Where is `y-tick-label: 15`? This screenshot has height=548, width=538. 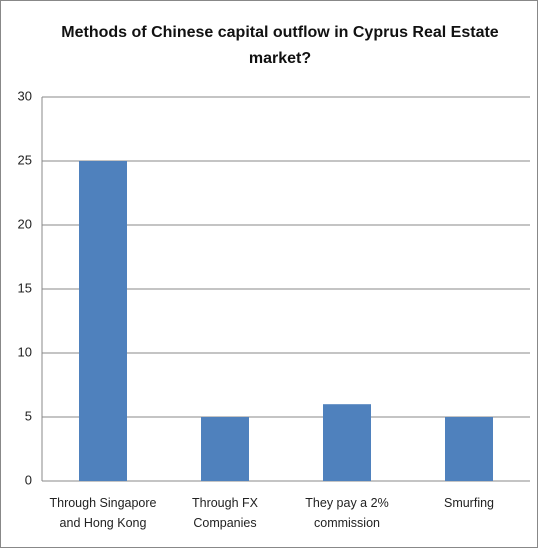
y-tick-label: 15 is located at coordinates (25, 287).